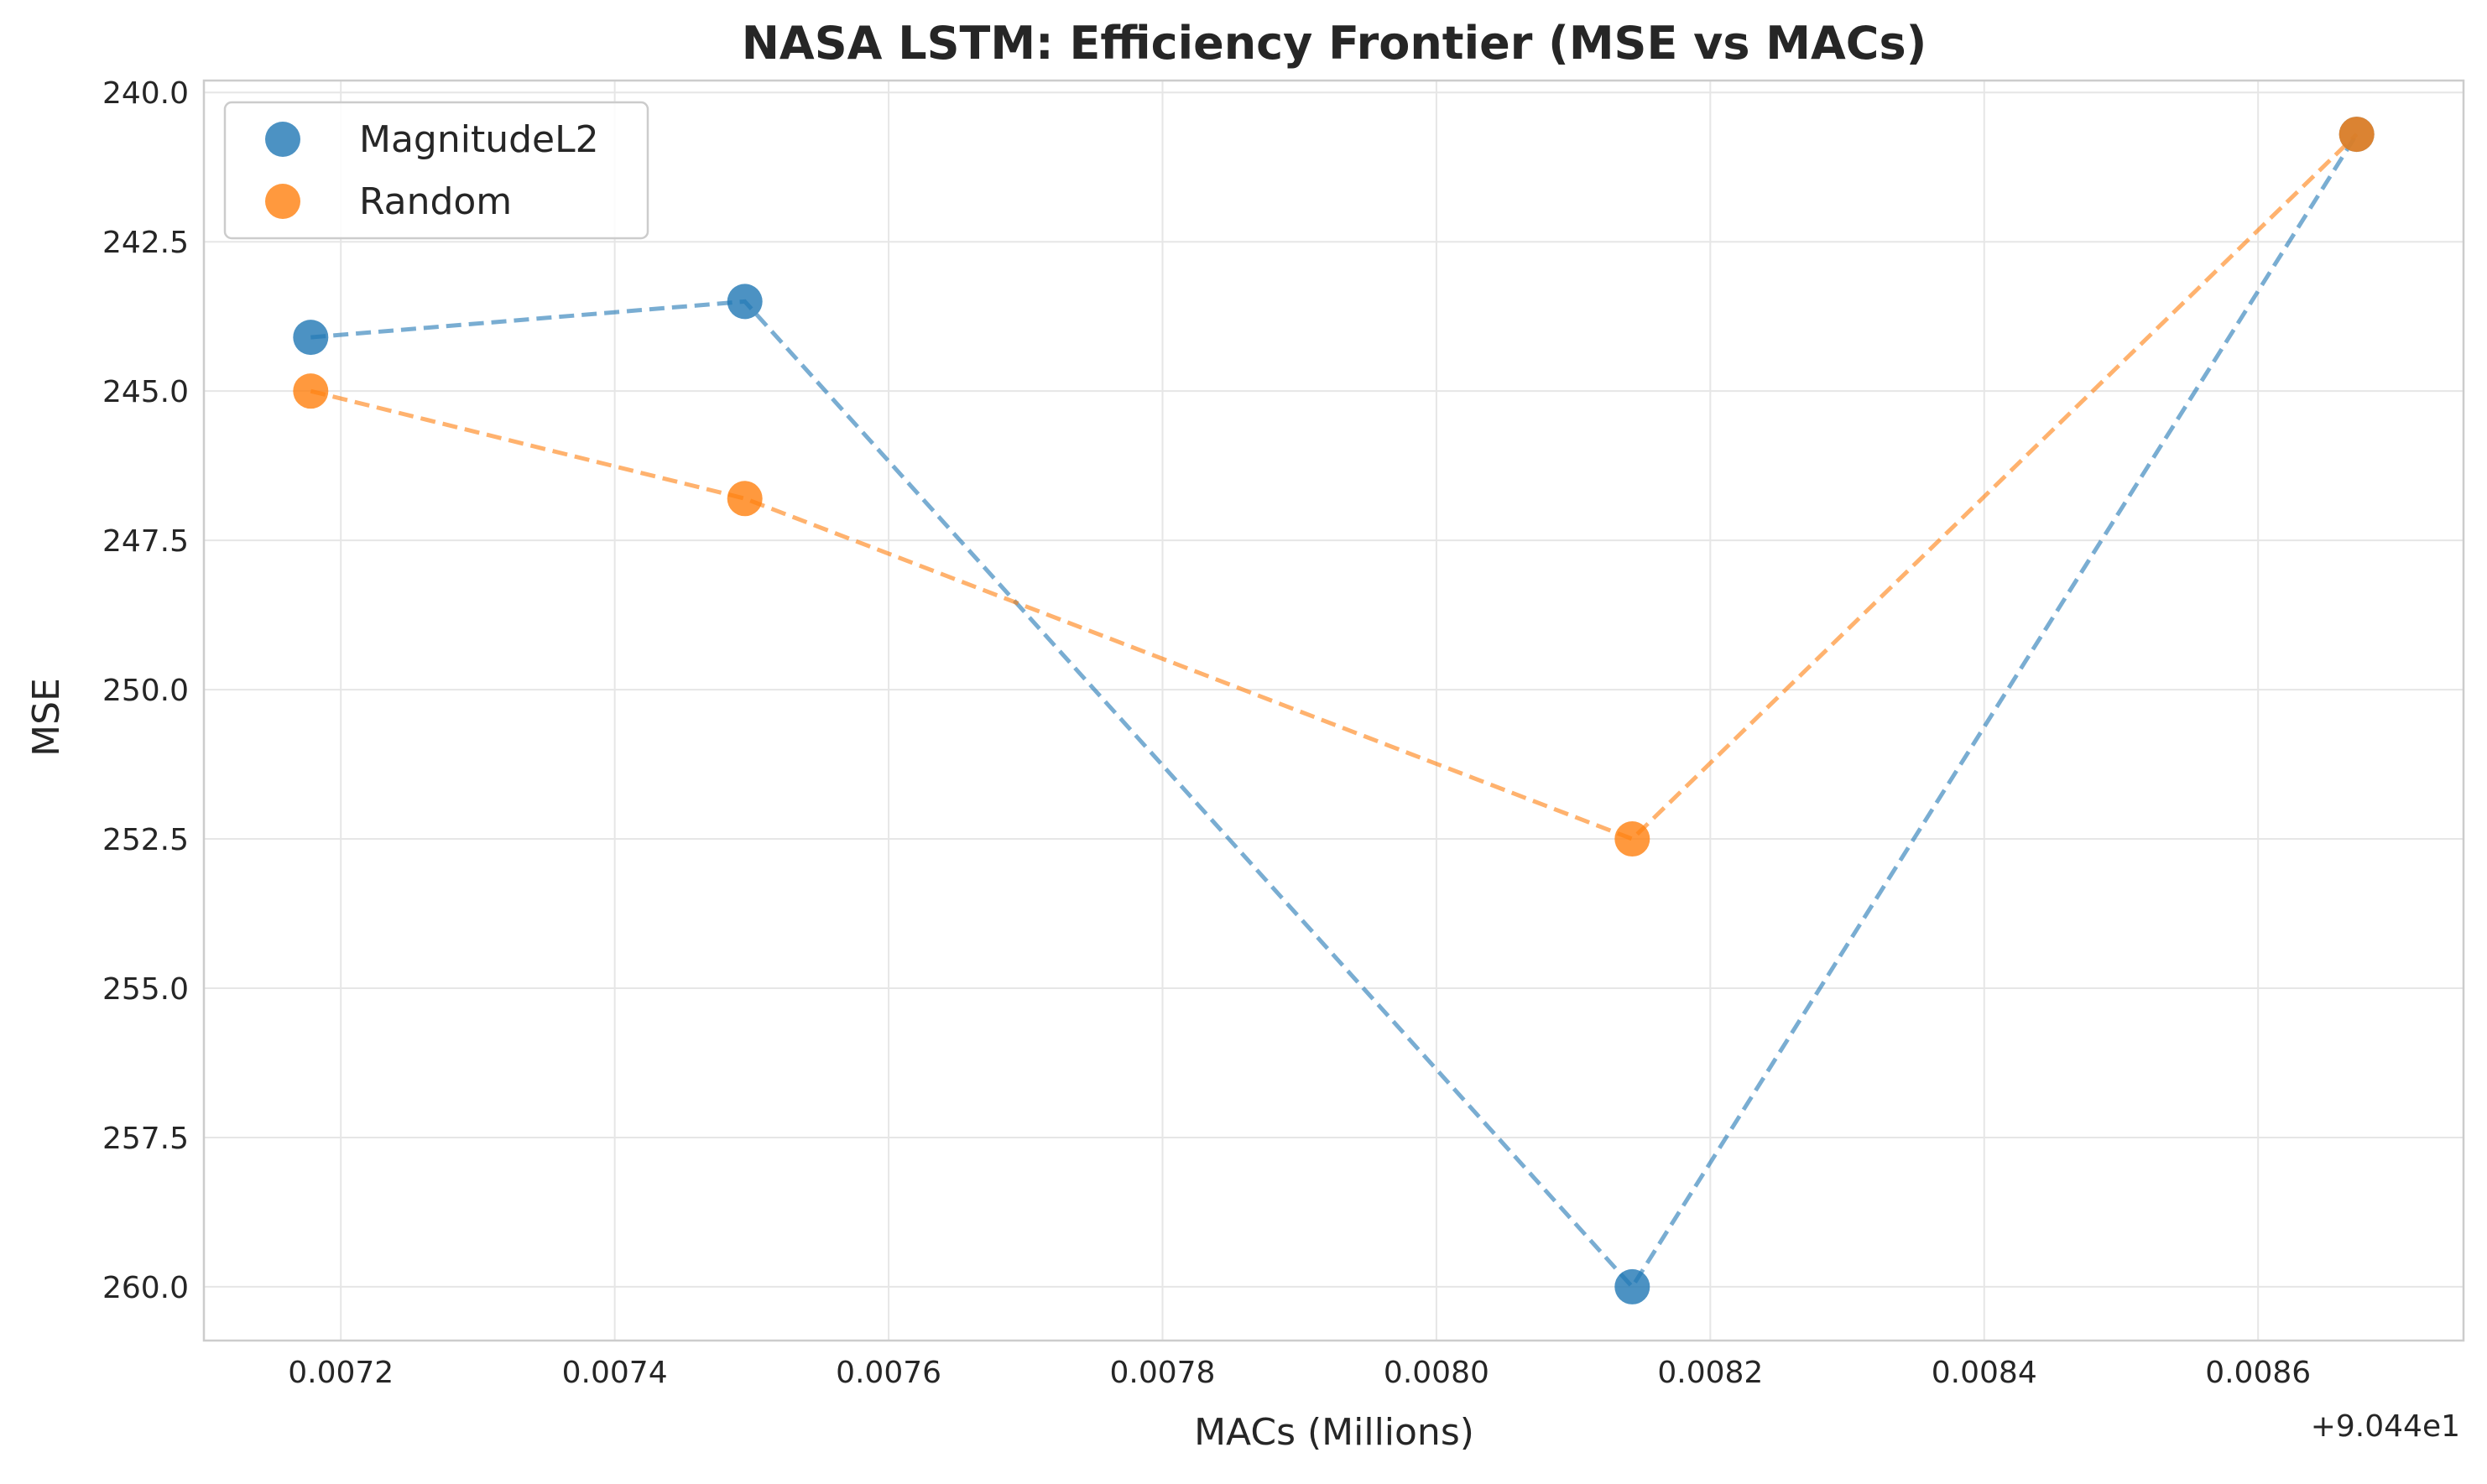  I want to click on x-tick-label: 0.0076, so click(889, 1373).